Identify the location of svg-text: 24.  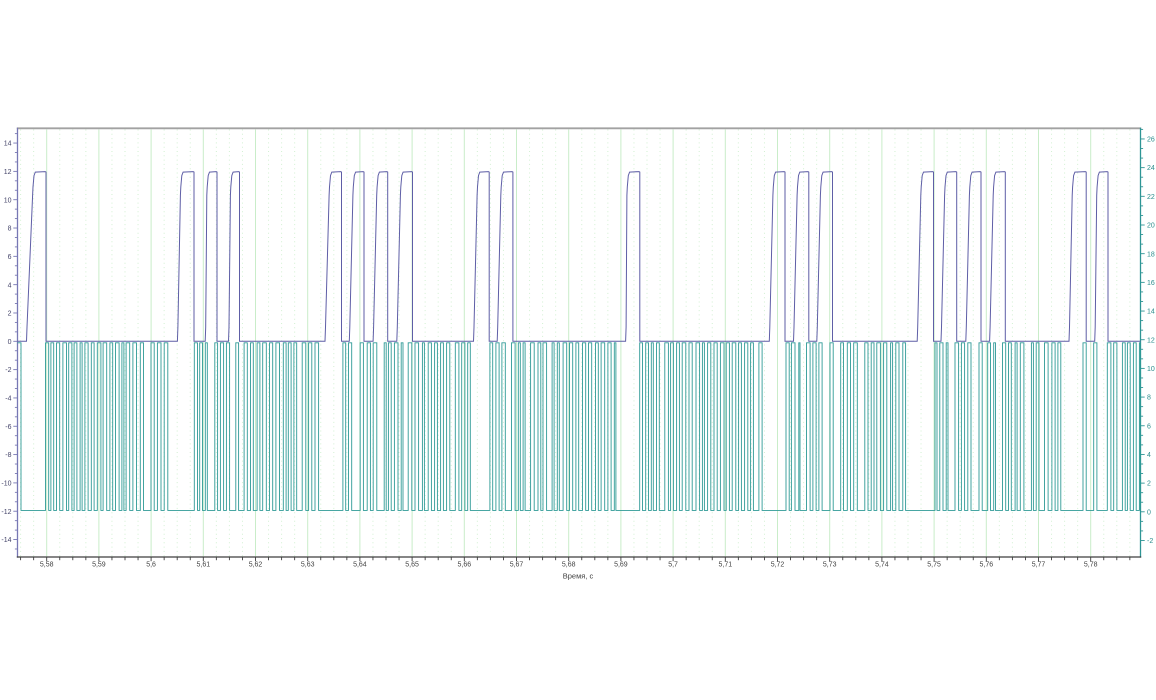
(1151, 168).